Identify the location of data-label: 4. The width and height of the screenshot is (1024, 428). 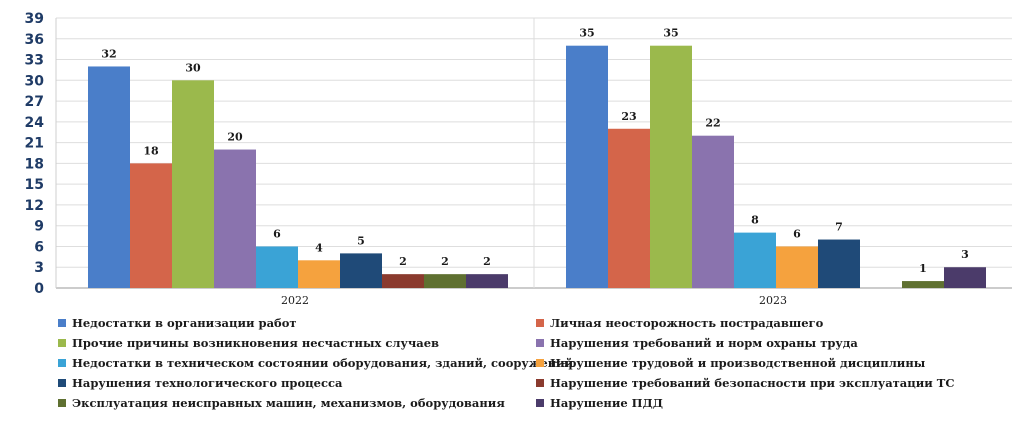
(319, 247).